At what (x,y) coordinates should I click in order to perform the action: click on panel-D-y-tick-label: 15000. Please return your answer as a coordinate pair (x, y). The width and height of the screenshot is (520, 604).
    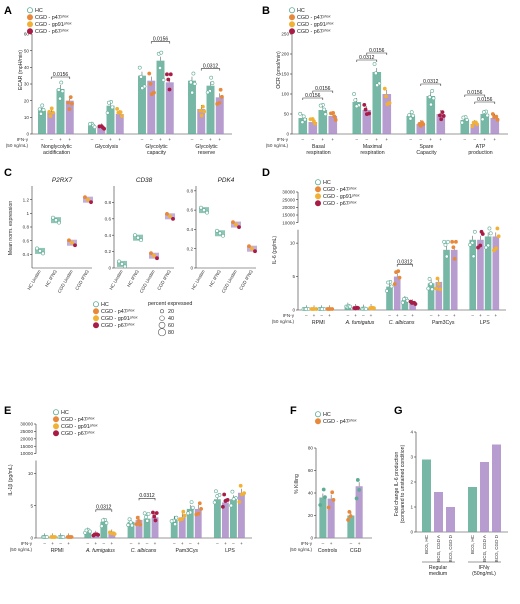
    Looking at the image, I should click on (288, 215).